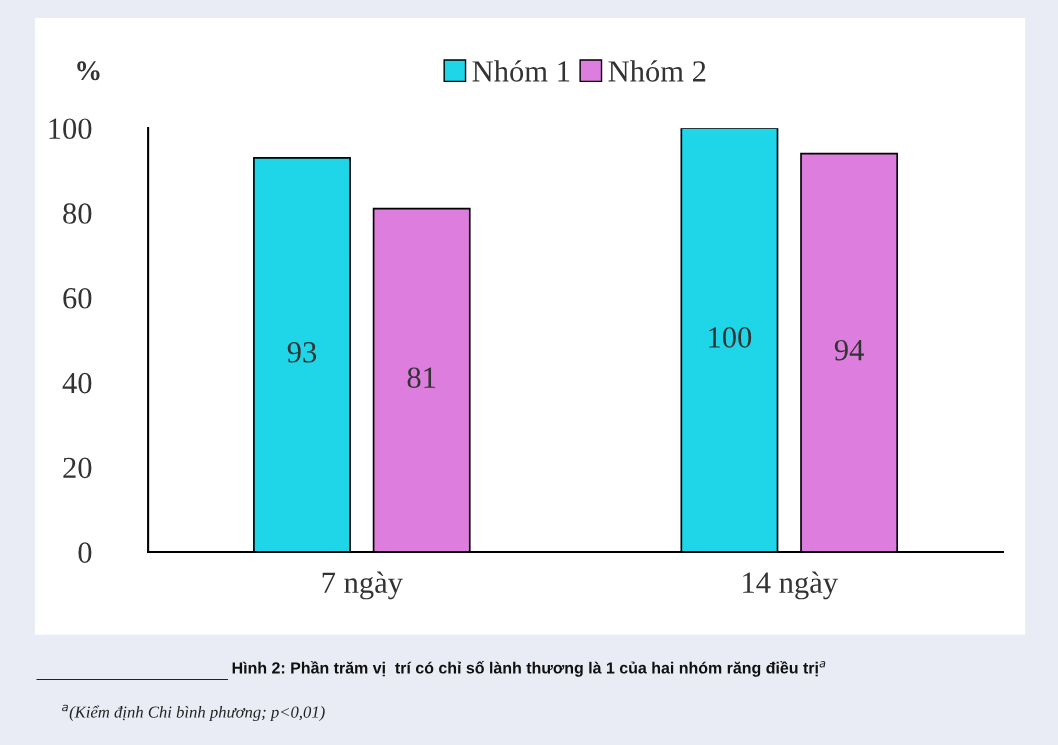 Image resolution: width=1058 pixels, height=745 pixels. Describe the element at coordinates (70, 129) in the screenshot. I see `y-tick-label: 100` at that location.